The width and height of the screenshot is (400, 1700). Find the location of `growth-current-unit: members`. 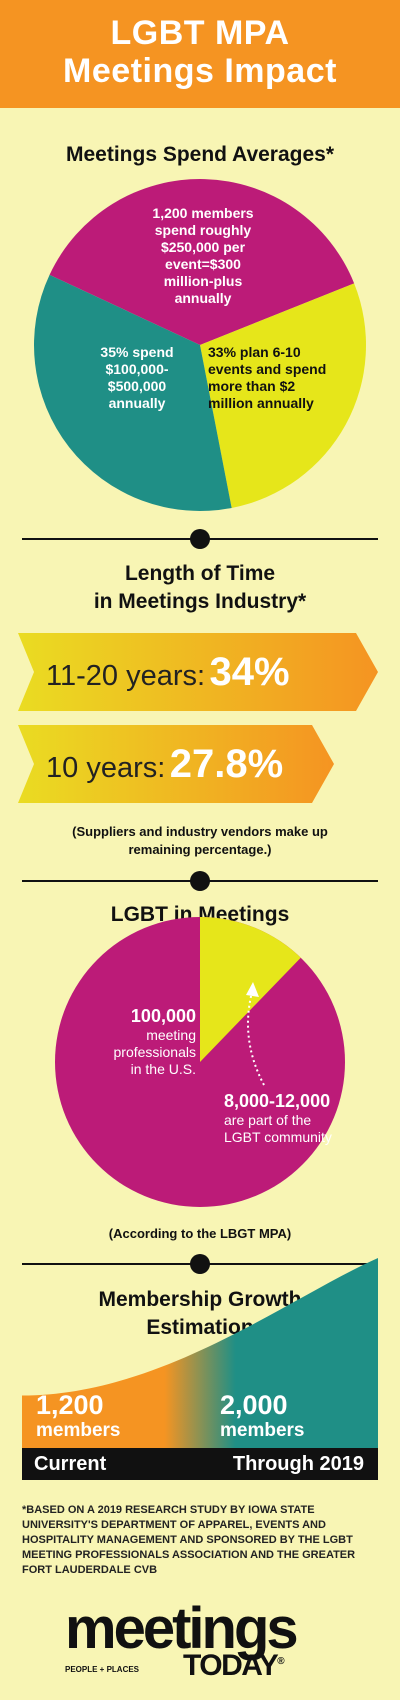

growth-current-unit: members is located at coordinates (78, 1430).